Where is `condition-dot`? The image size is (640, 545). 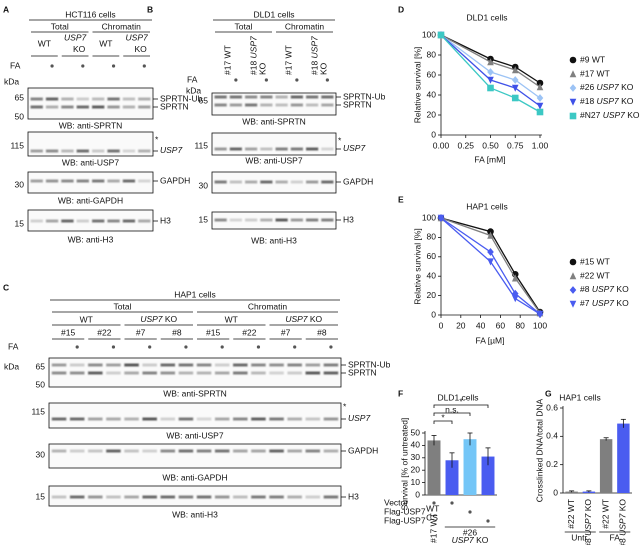
condition-dot is located at coordinates (434, 503).